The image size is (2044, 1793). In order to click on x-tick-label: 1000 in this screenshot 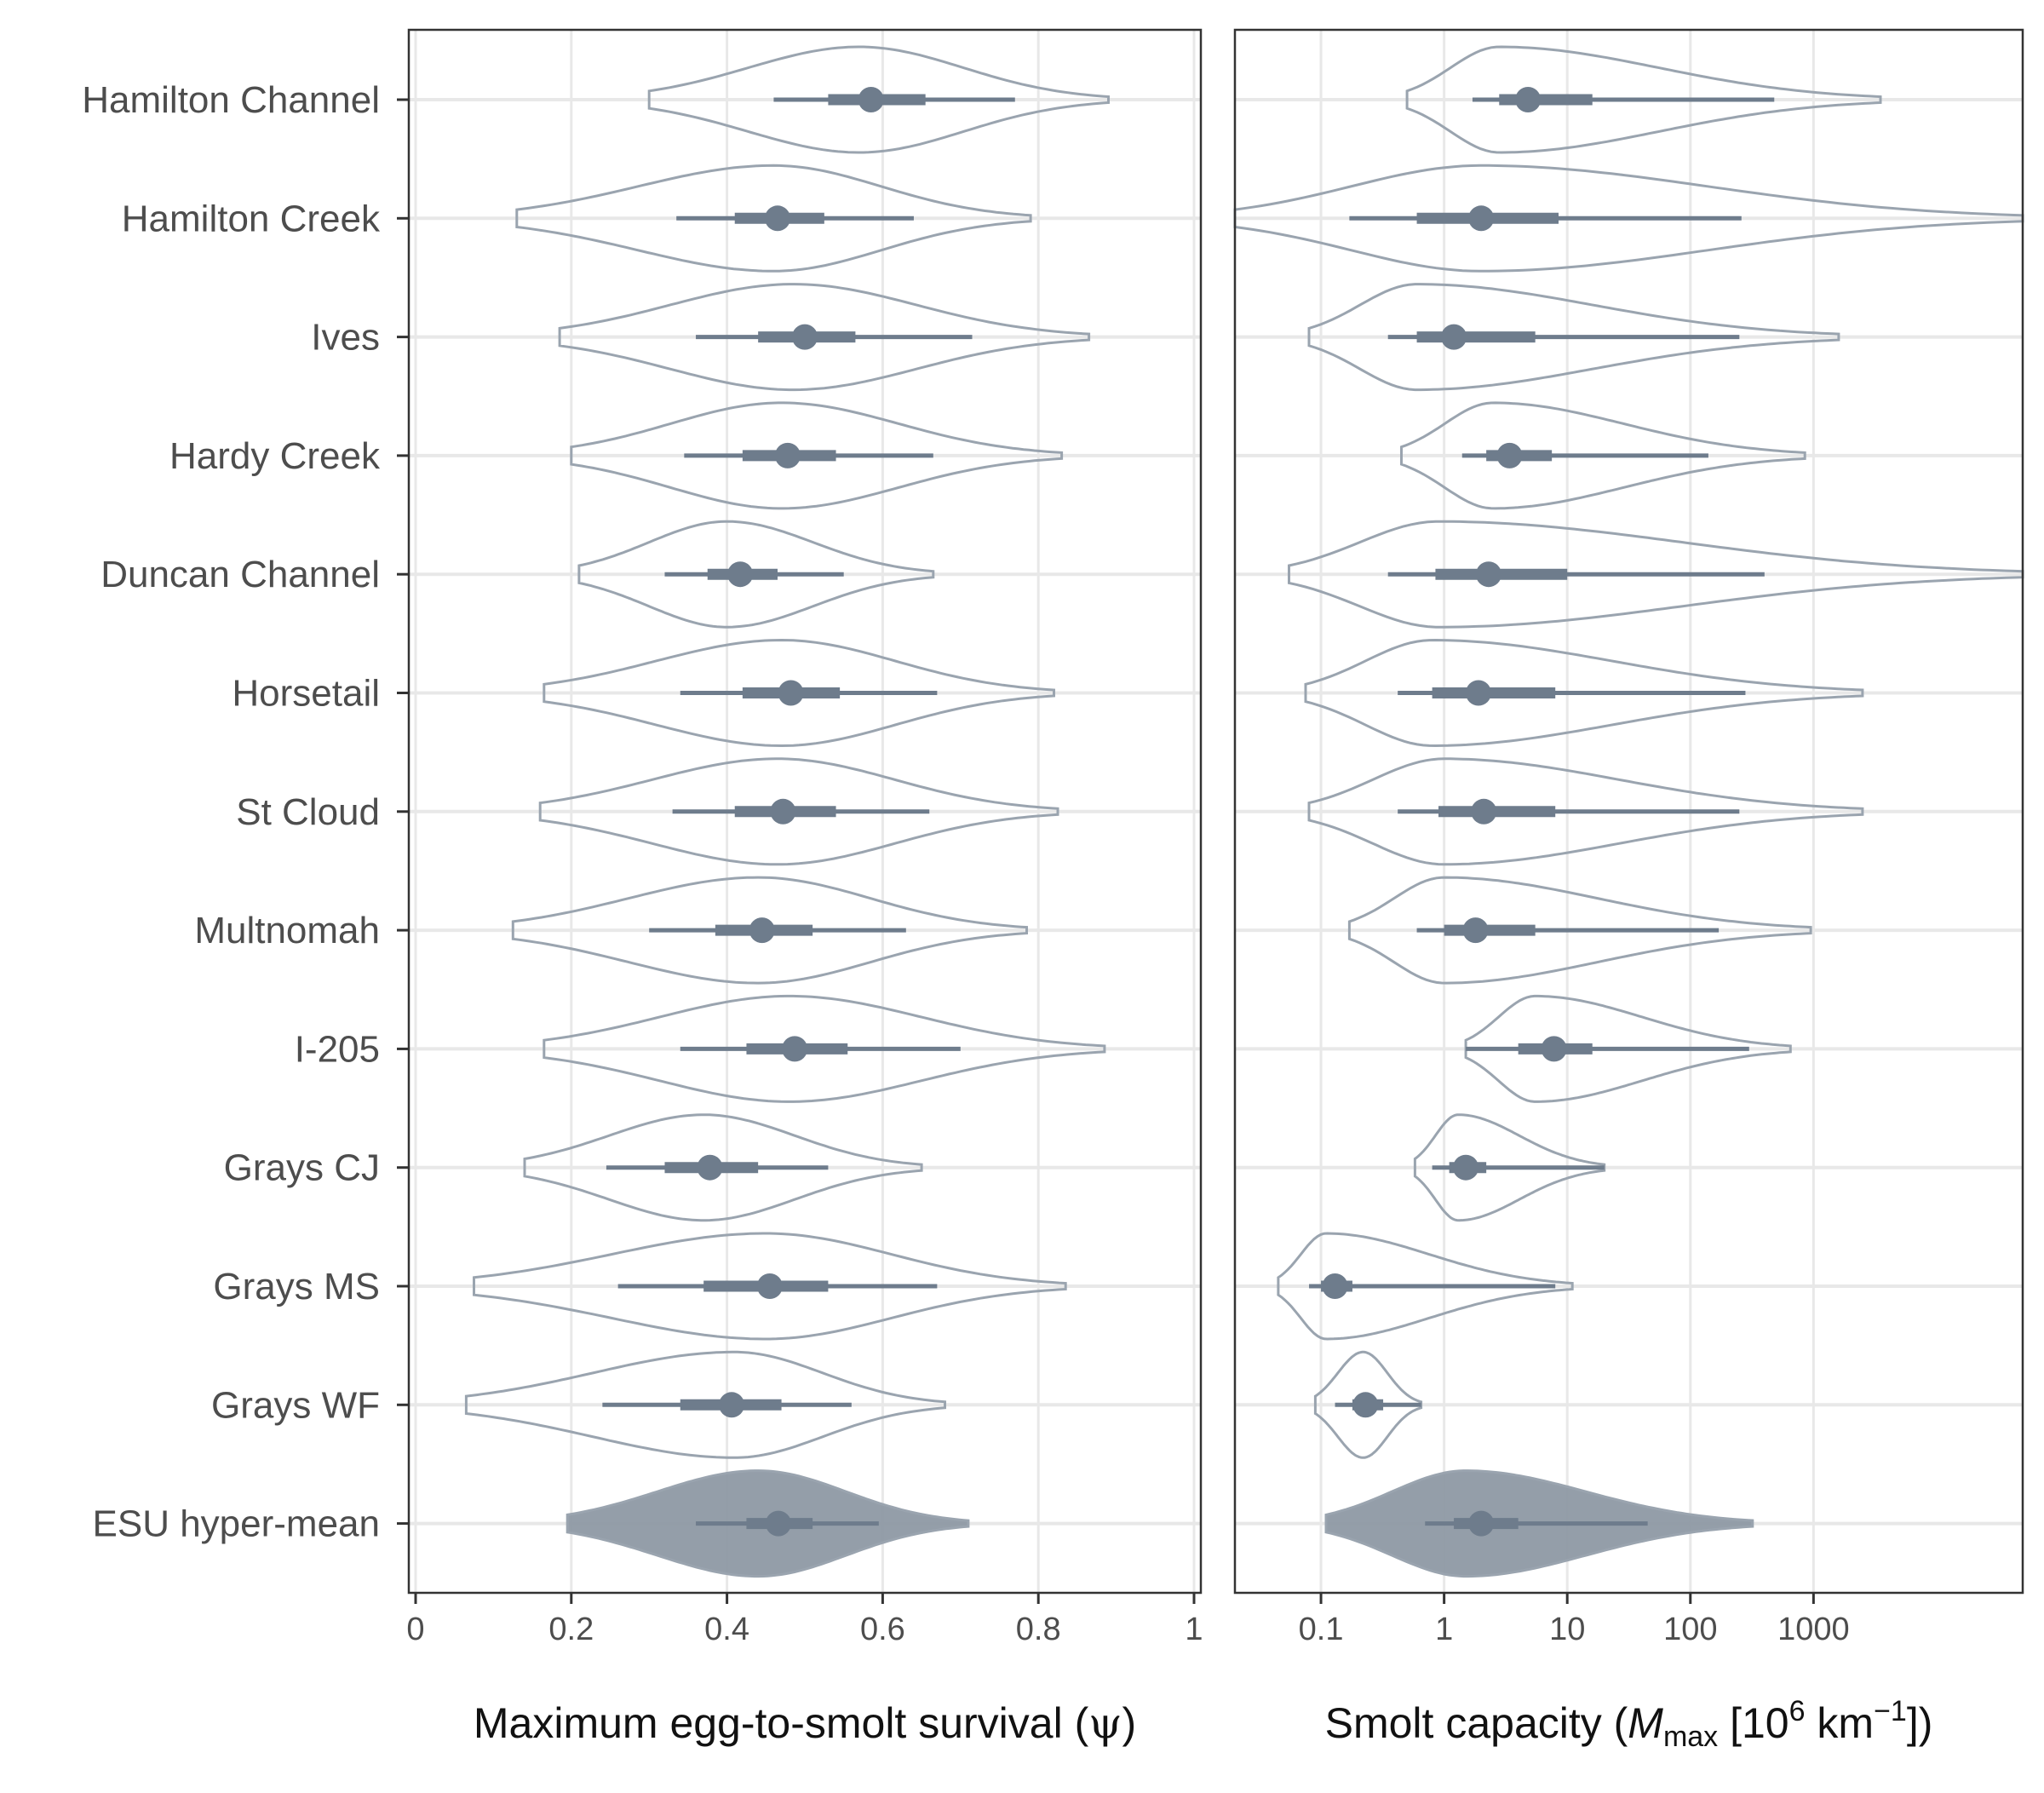, I will do `click(1813, 1630)`.